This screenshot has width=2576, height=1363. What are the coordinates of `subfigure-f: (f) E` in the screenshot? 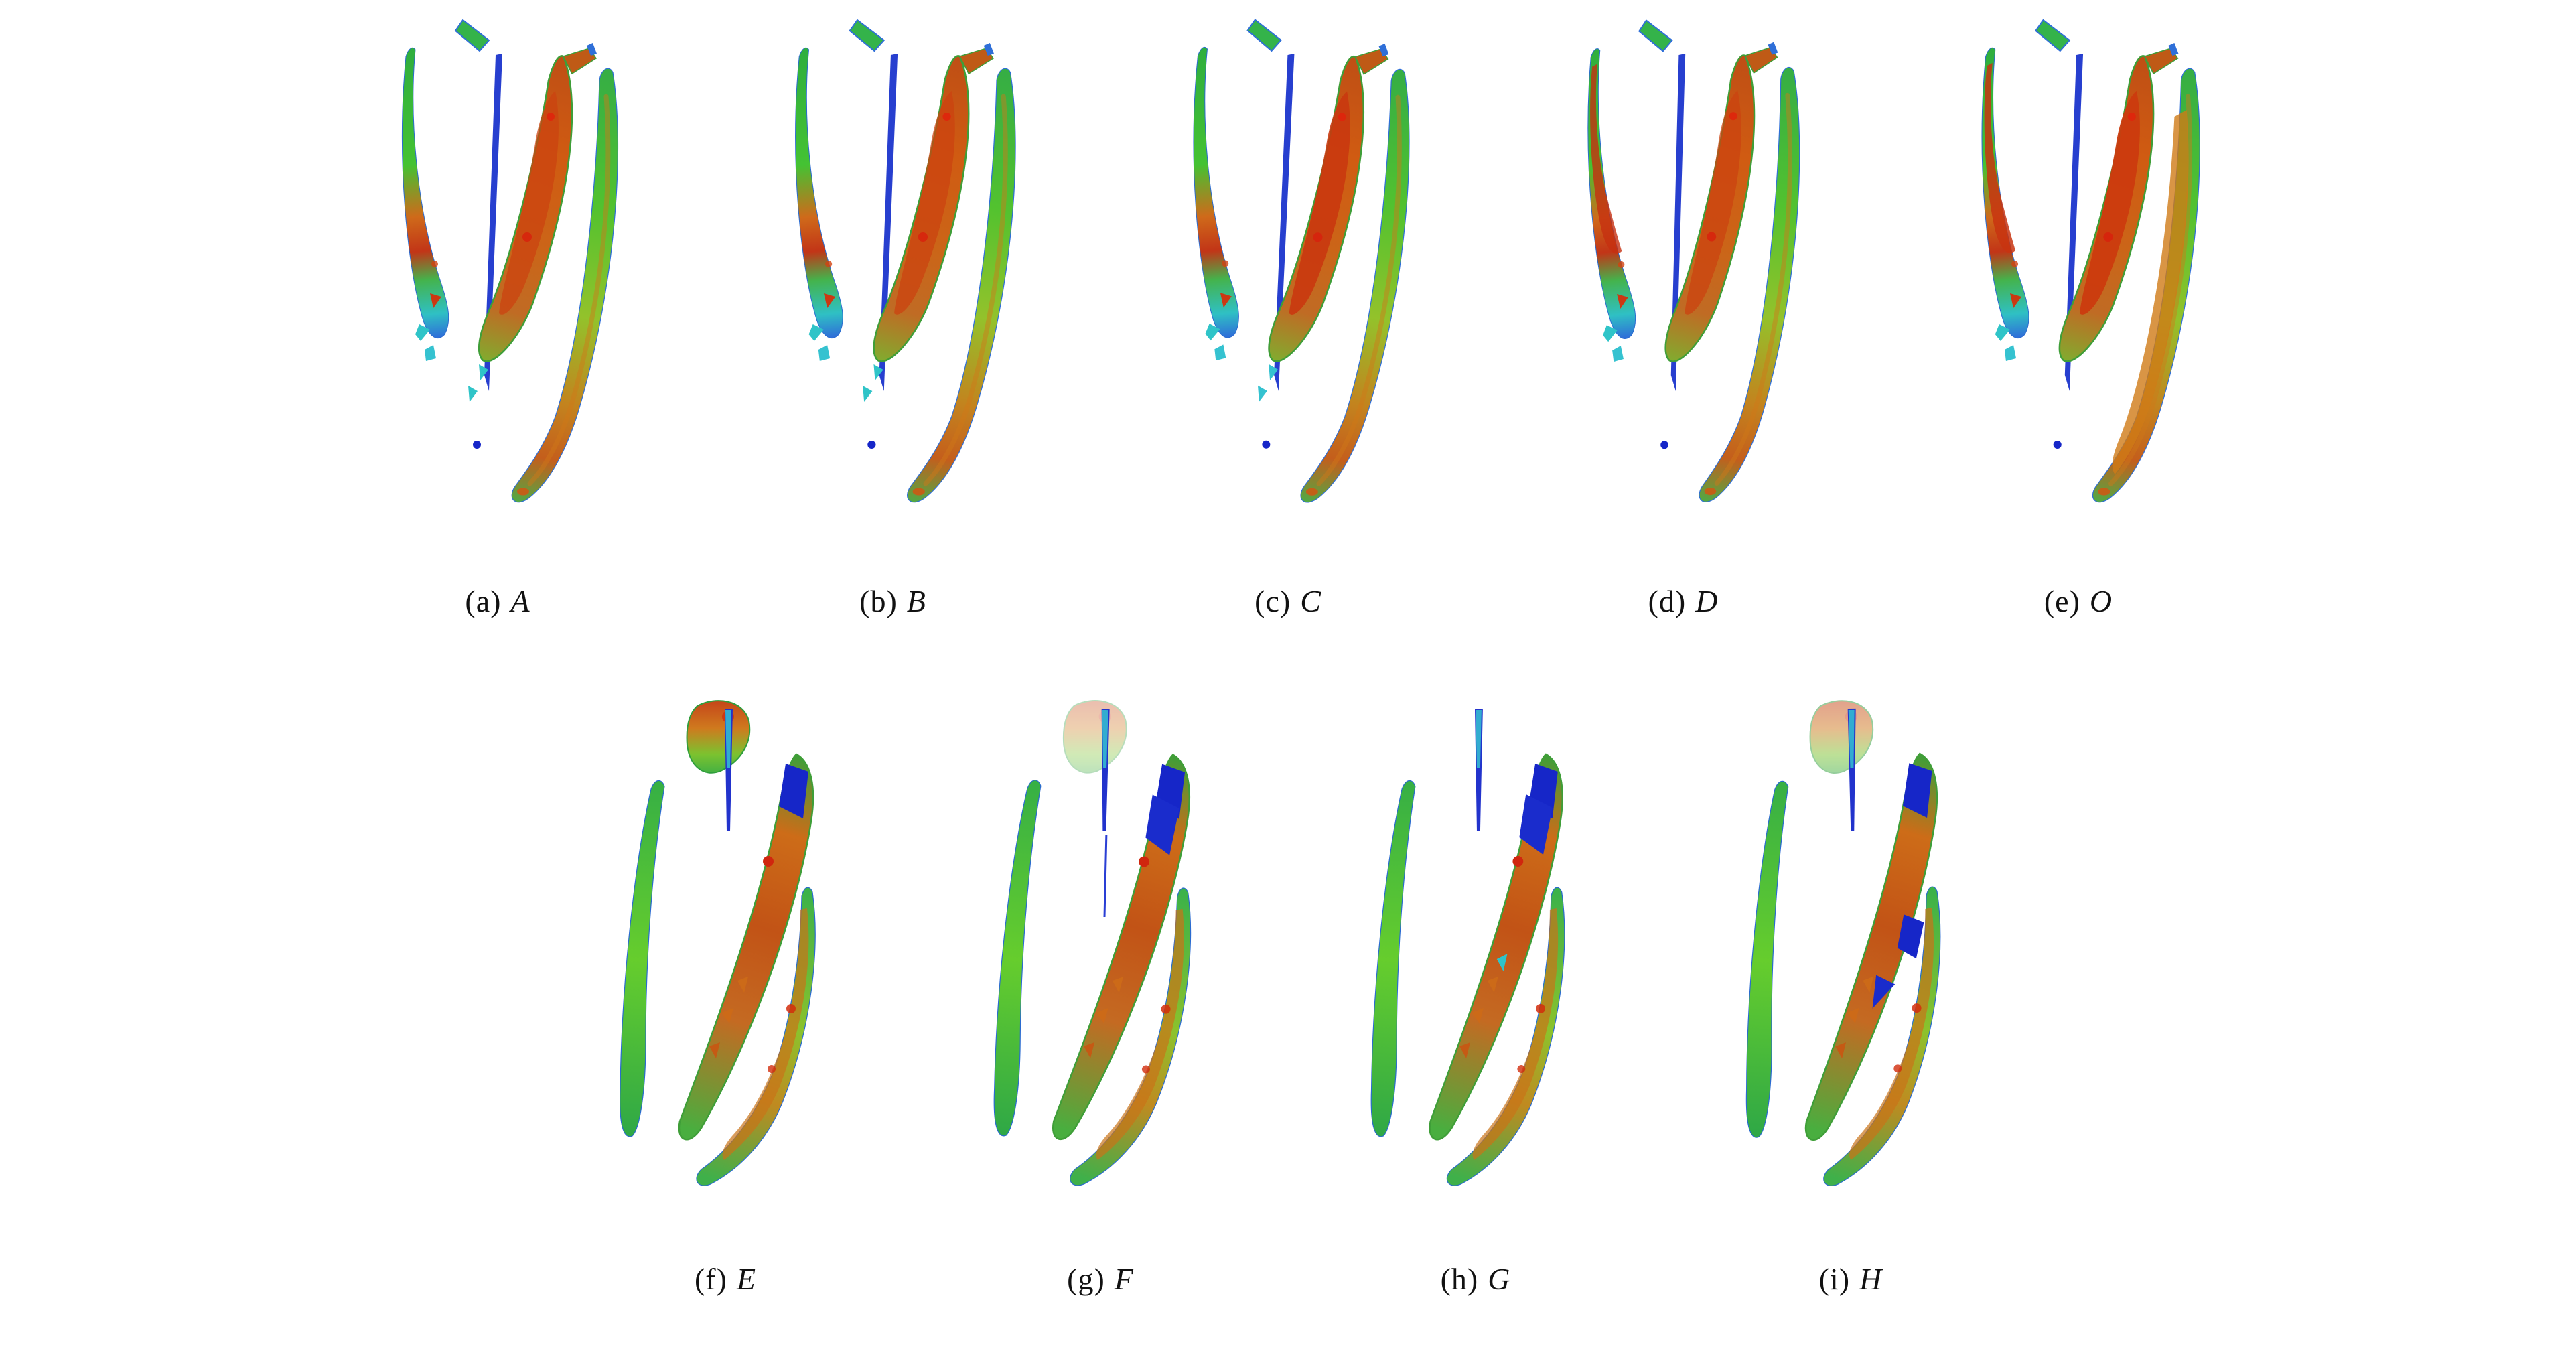 It's located at (725, 995).